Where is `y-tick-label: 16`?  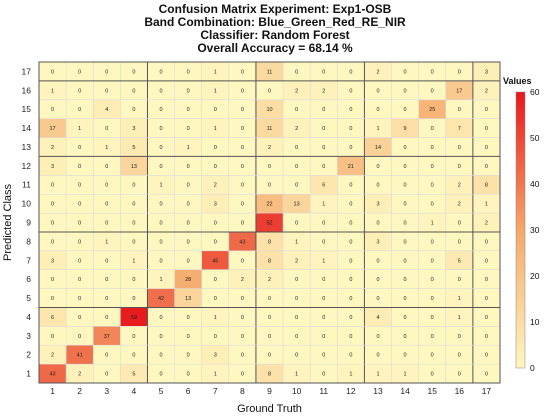
y-tick-label: 16 is located at coordinates (27, 90).